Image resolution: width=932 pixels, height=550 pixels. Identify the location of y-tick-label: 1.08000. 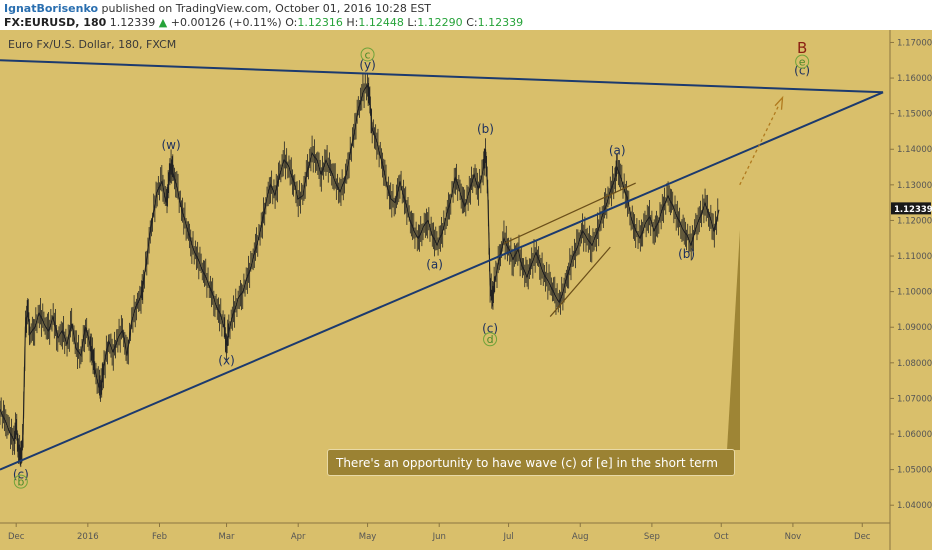
(914, 364).